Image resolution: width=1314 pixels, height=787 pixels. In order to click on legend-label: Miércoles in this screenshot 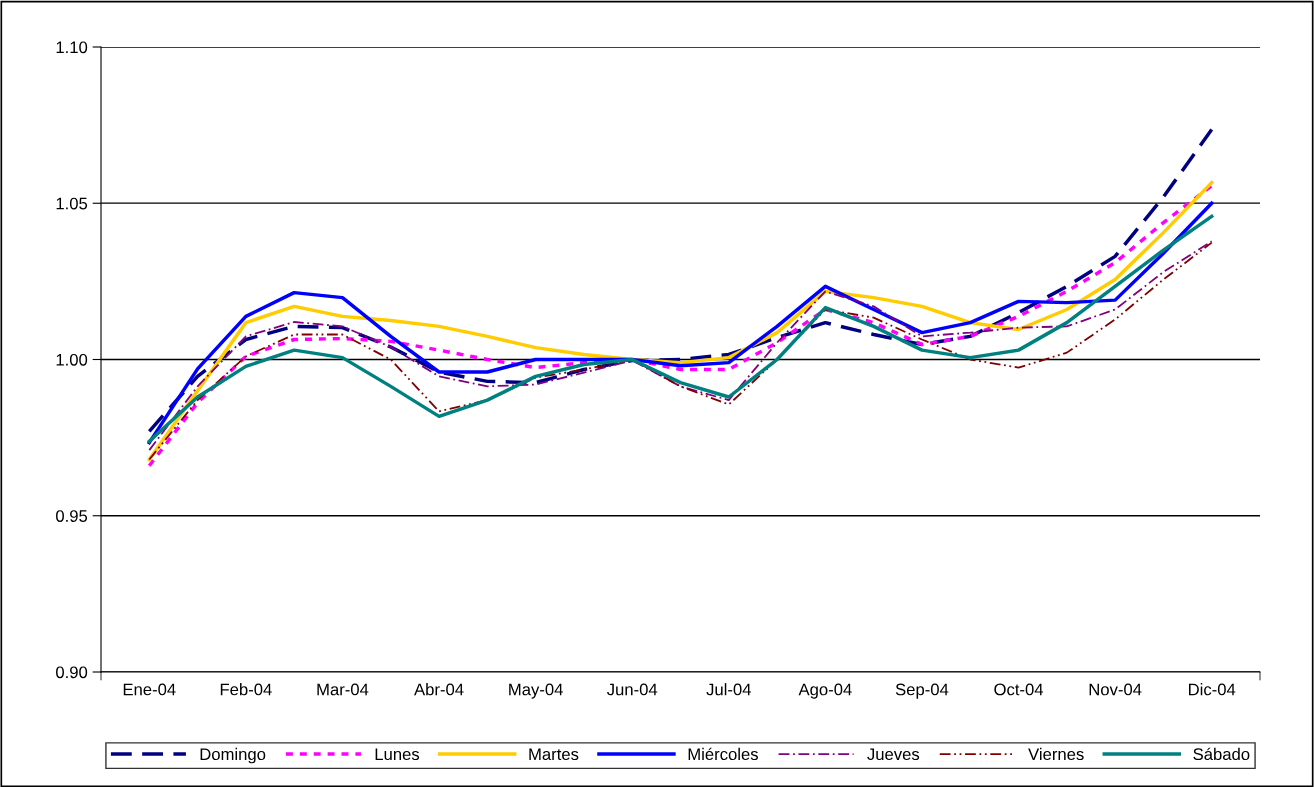, I will do `click(723, 754)`.